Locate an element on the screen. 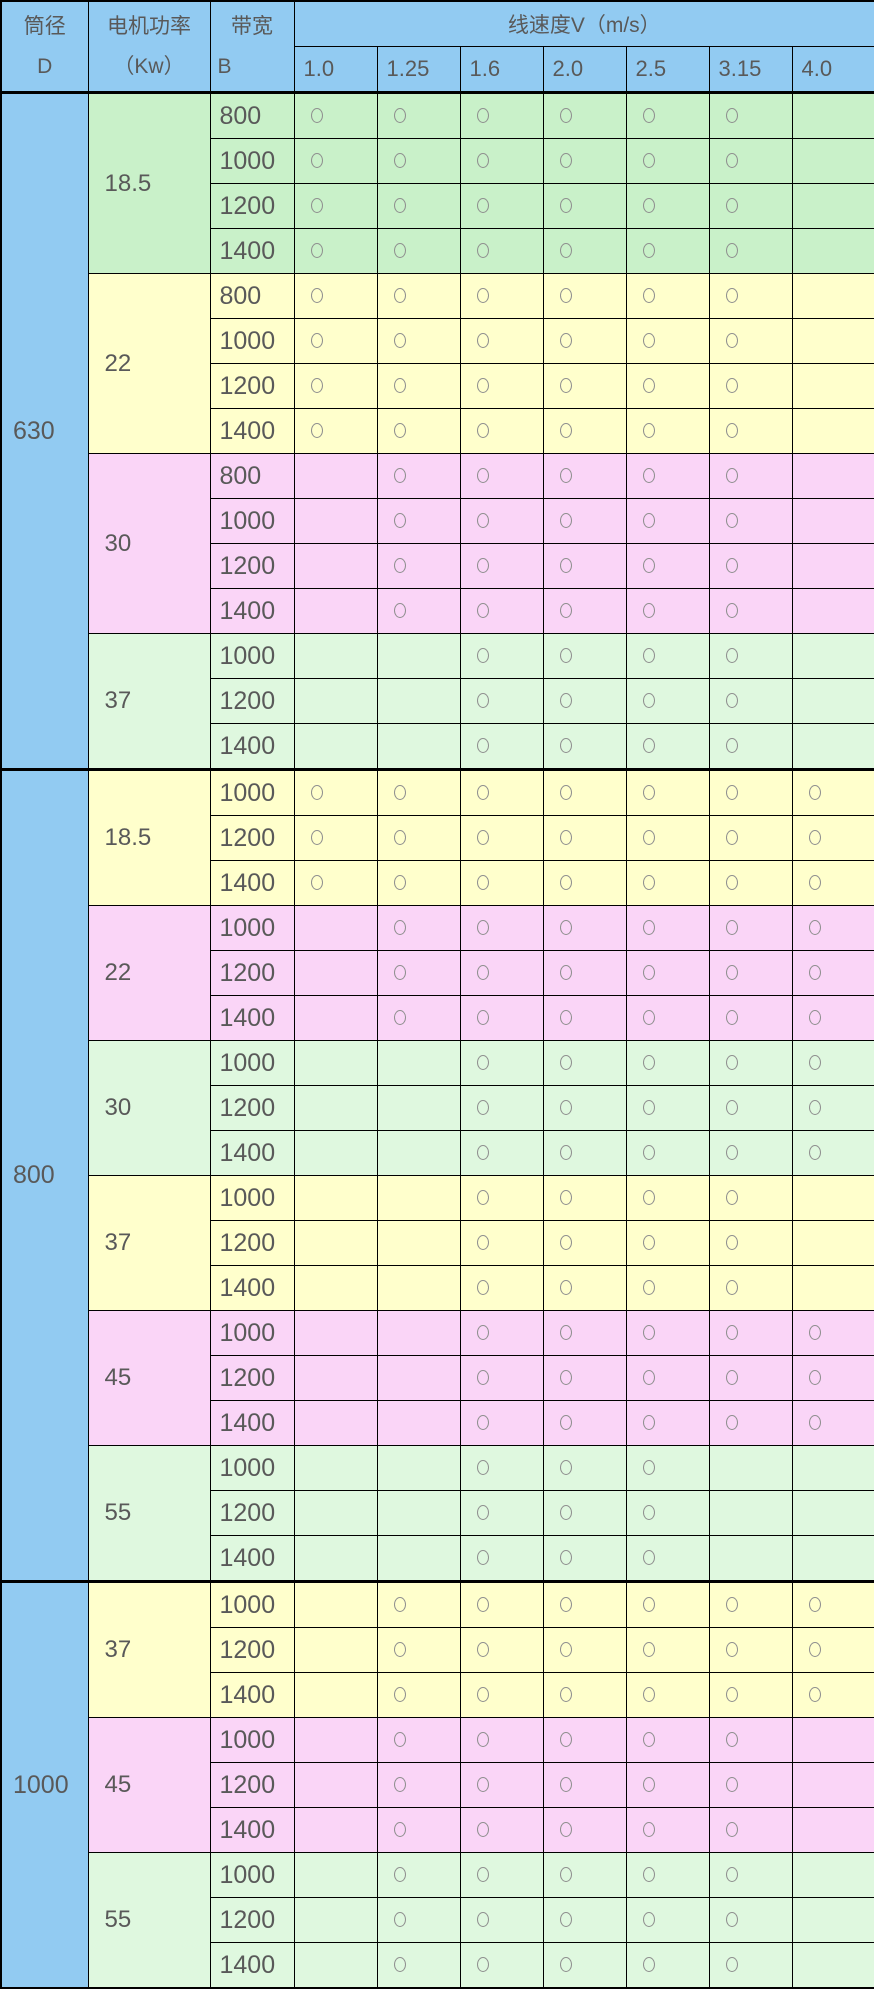 This screenshot has width=874, height=1989. belt-width-cell: 1200 is located at coordinates (252, 1920).